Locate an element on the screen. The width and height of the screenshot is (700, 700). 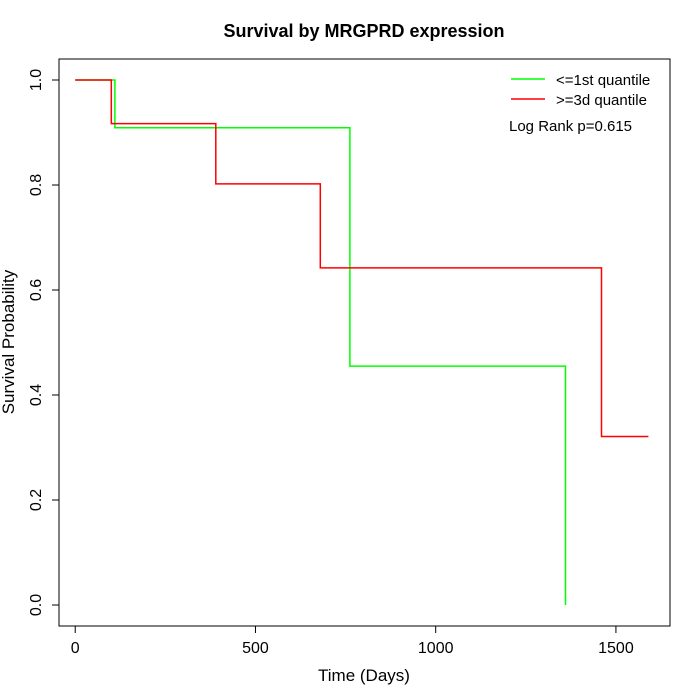
y-tick-label: 0.2 is located at coordinates (36, 500).